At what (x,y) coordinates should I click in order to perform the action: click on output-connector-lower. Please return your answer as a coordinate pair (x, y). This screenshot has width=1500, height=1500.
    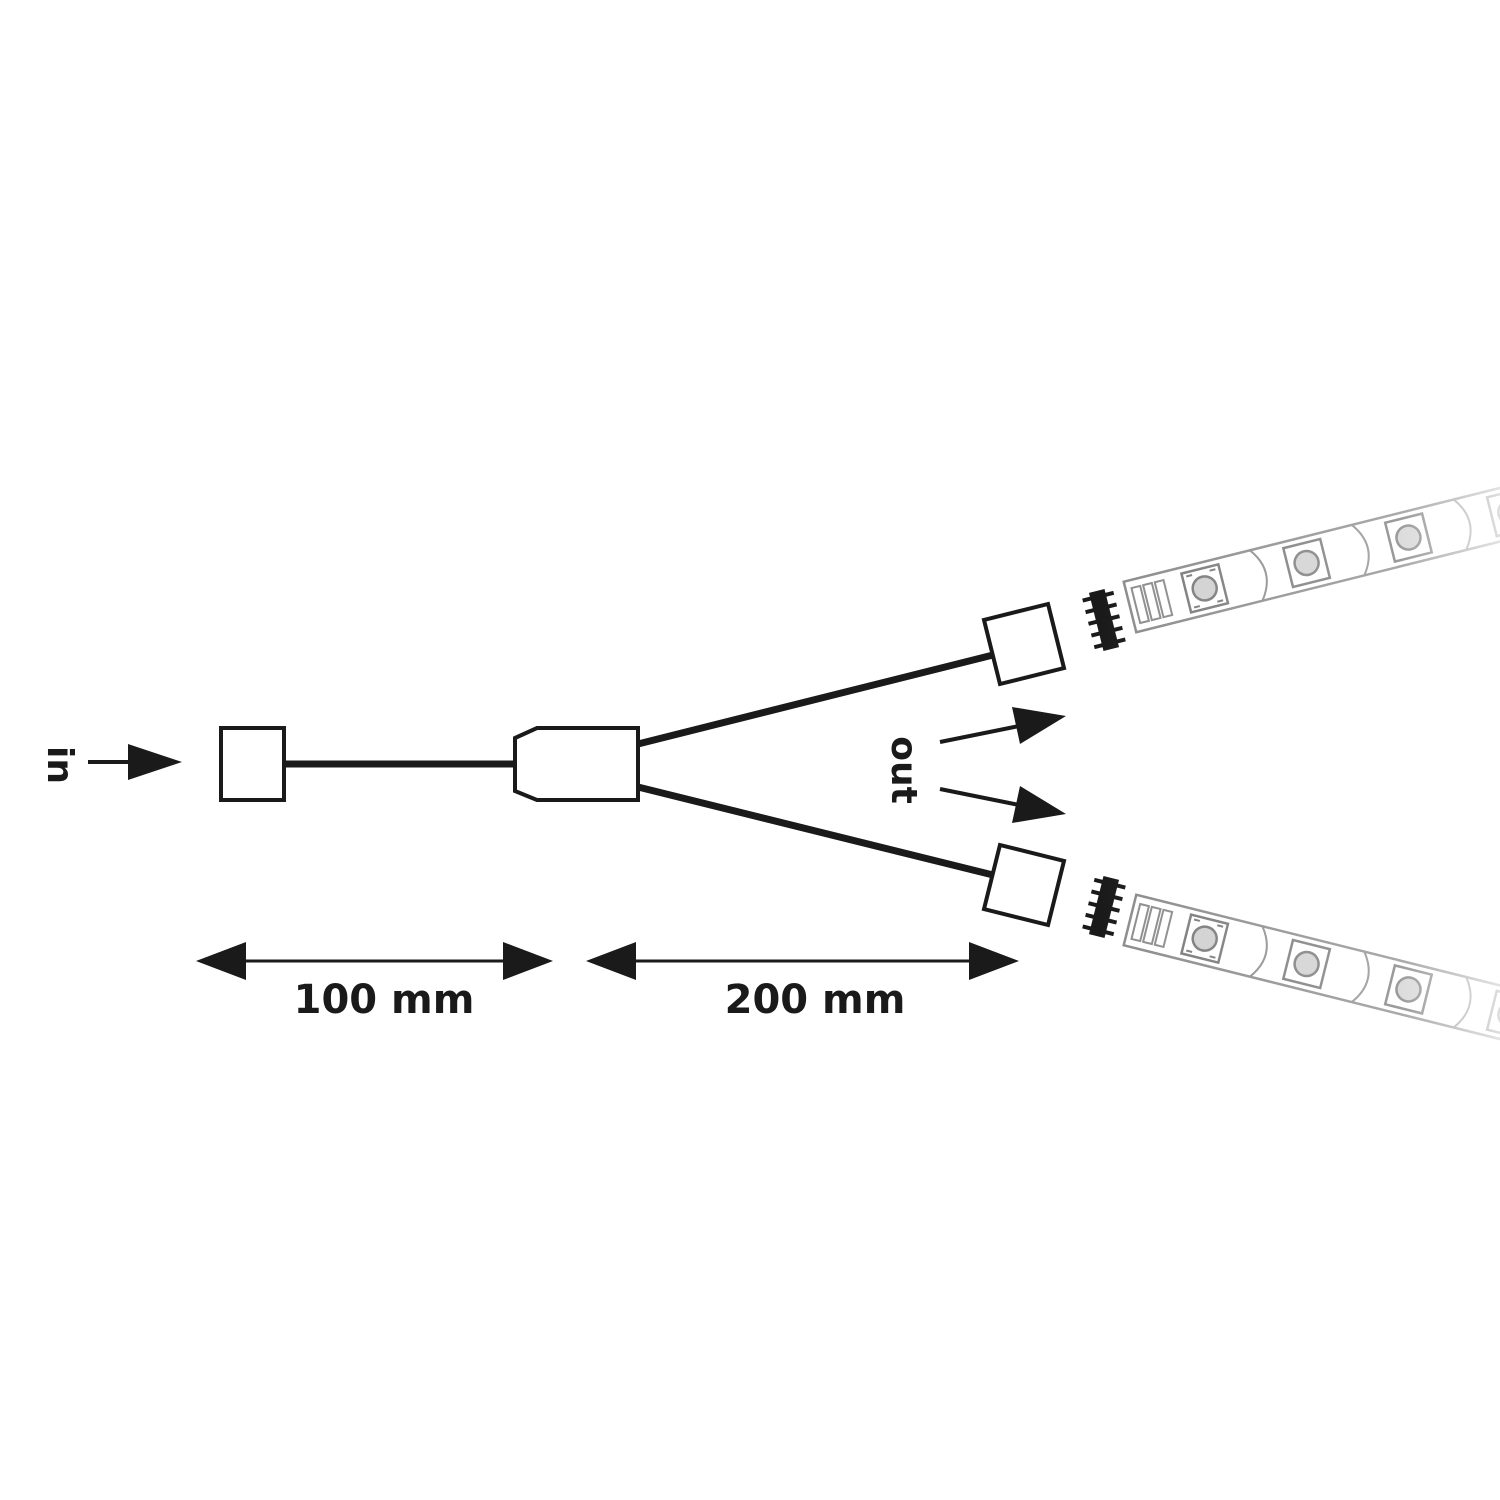
    Looking at the image, I should click on (1024, 885).